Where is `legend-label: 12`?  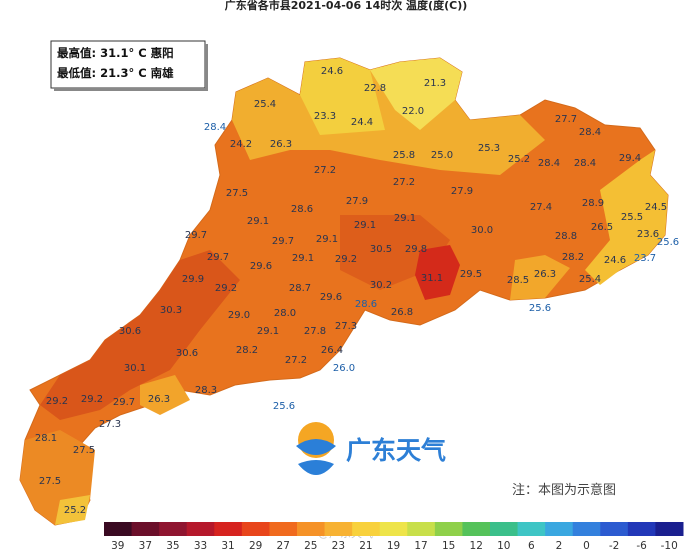
legend-label: 12 is located at coordinates (476, 546).